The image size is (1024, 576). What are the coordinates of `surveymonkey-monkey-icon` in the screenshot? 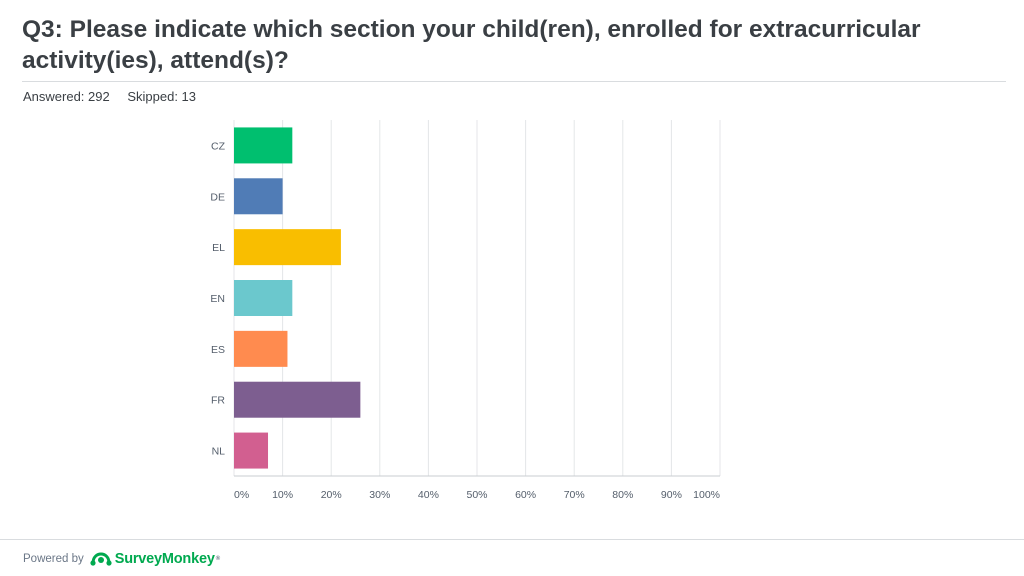 It's located at (101, 559).